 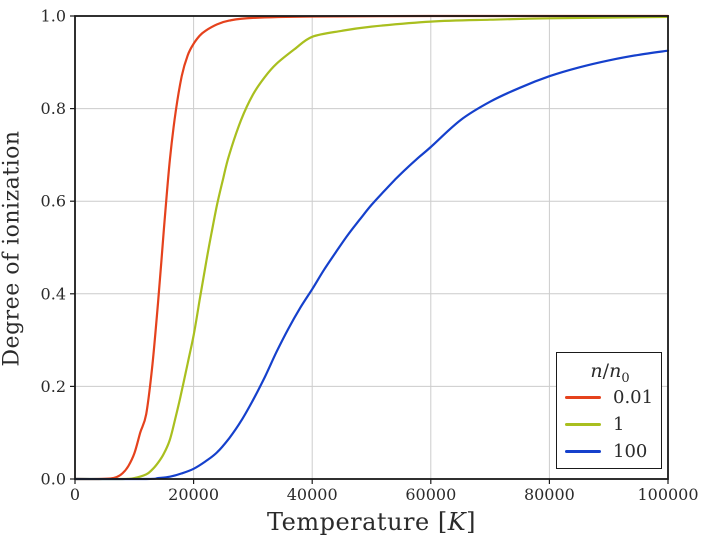 What do you see at coordinates (53, 201) in the screenshot?
I see `y-tick-label: 0.6` at bounding box center [53, 201].